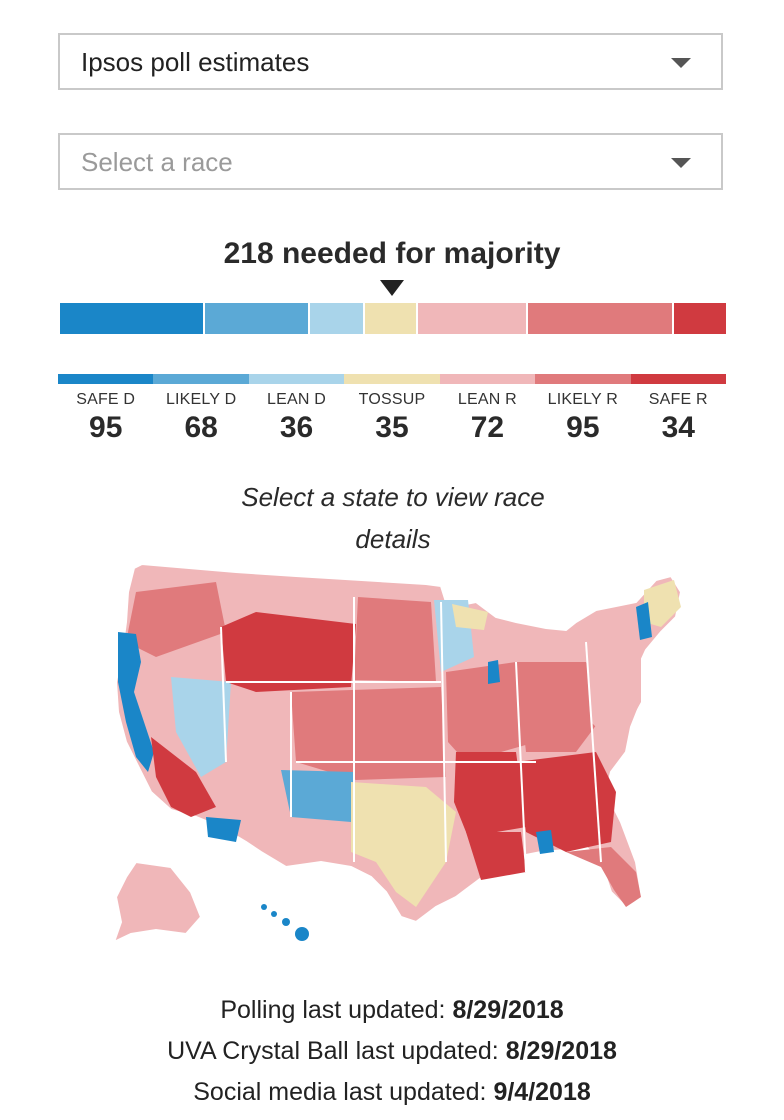 Image resolution: width=784 pixels, height=1120 pixels. I want to click on seat-bar-segment-lean-d, so click(336, 318).